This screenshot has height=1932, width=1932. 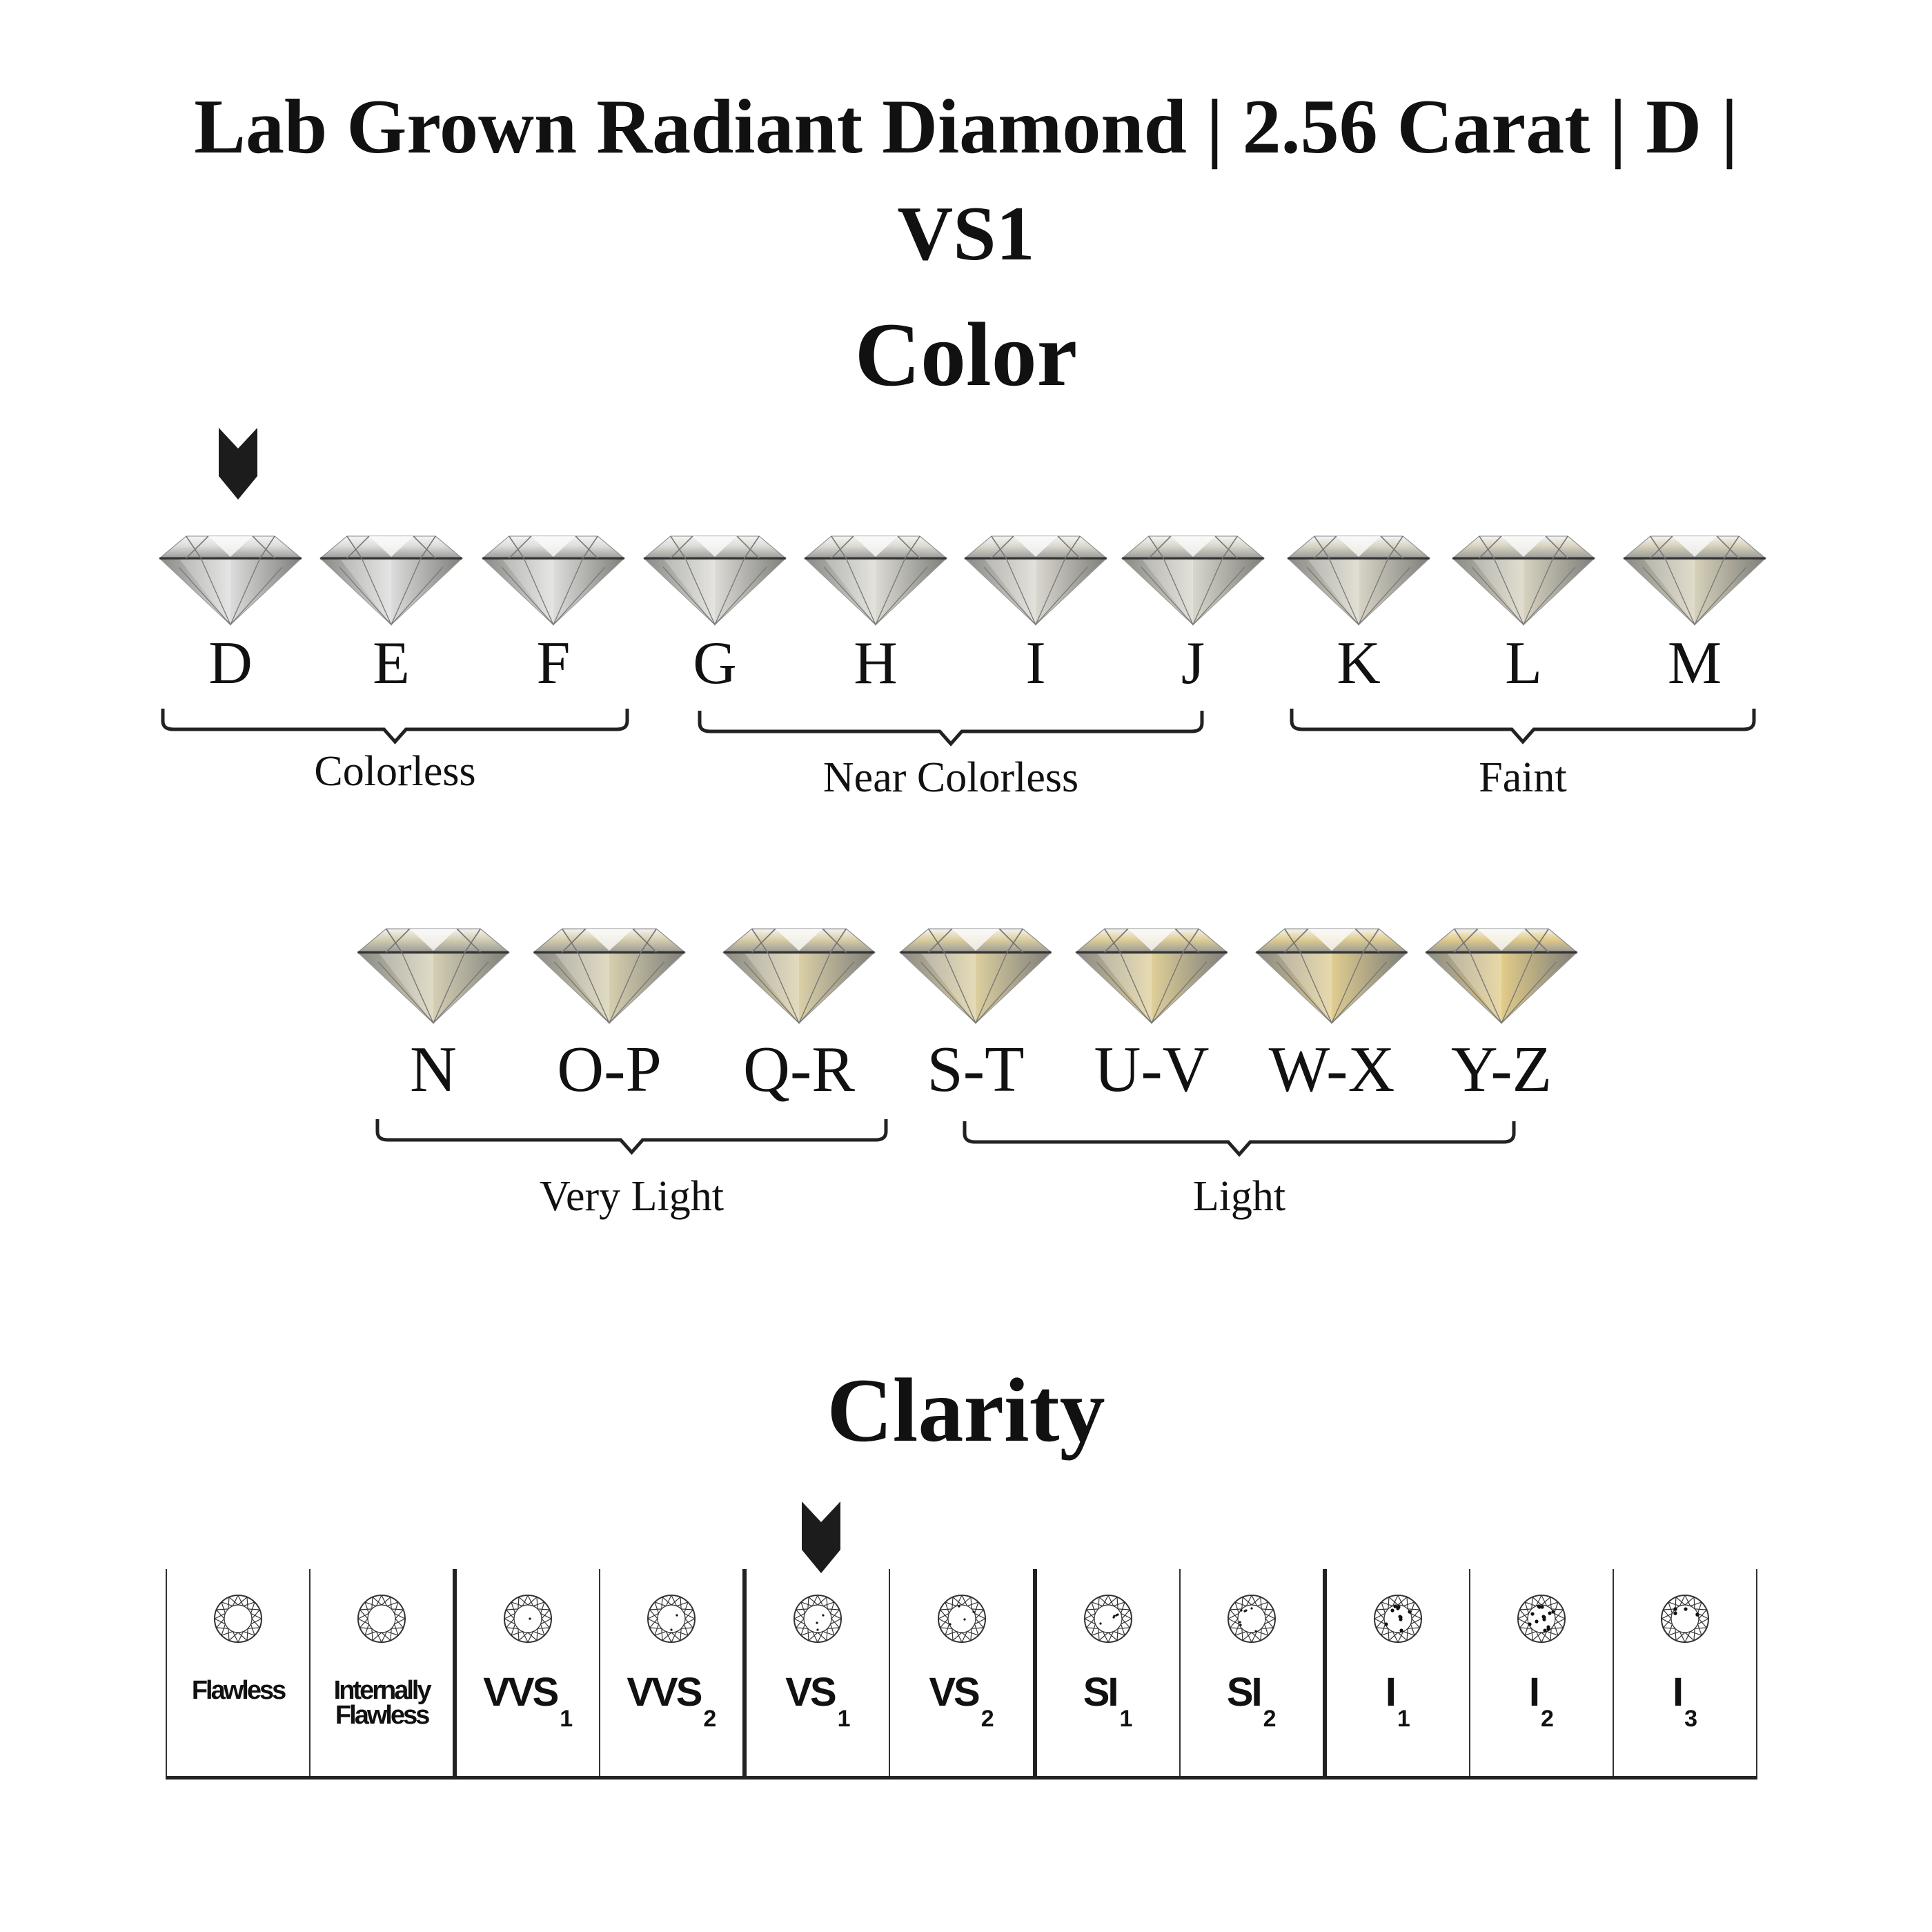 What do you see at coordinates (1541, 1702) in the screenshot?
I see `clarity-grade-label: I2` at bounding box center [1541, 1702].